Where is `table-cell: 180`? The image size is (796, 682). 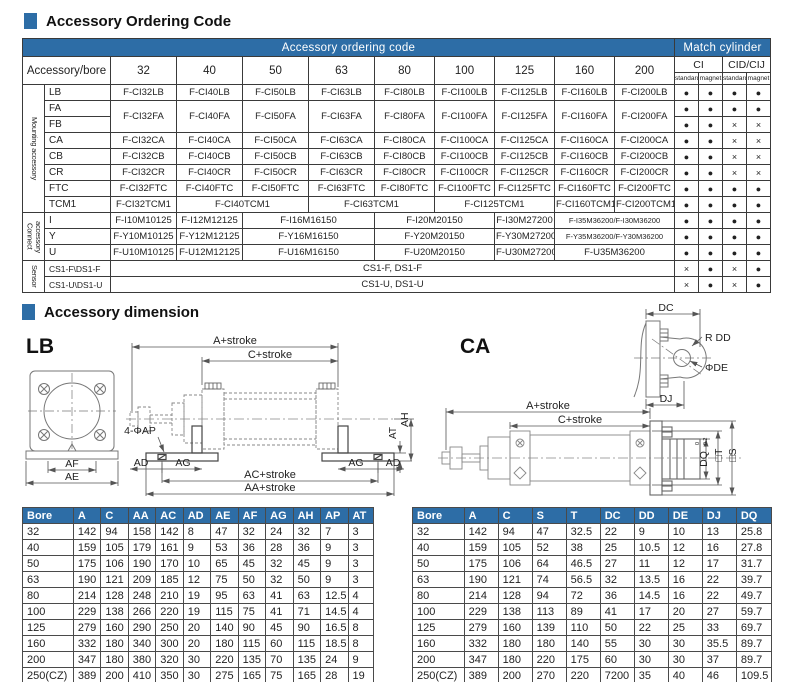 table-cell: 180 is located at coordinates (114, 643).